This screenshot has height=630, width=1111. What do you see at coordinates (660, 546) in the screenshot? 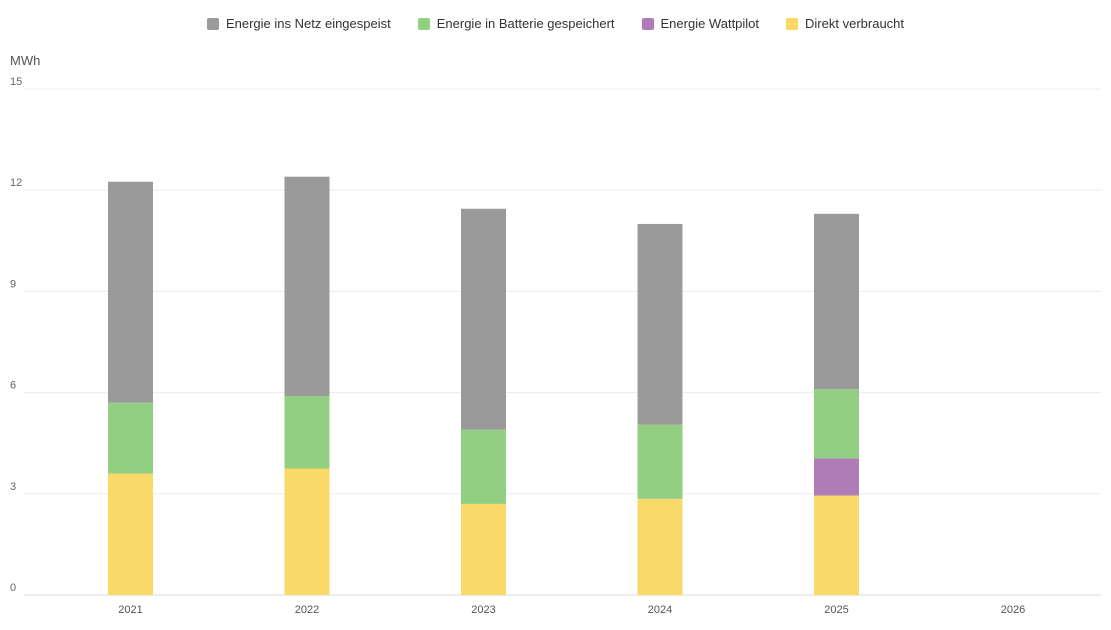
I see `bar-2024-direkt-verbraucht` at bounding box center [660, 546].